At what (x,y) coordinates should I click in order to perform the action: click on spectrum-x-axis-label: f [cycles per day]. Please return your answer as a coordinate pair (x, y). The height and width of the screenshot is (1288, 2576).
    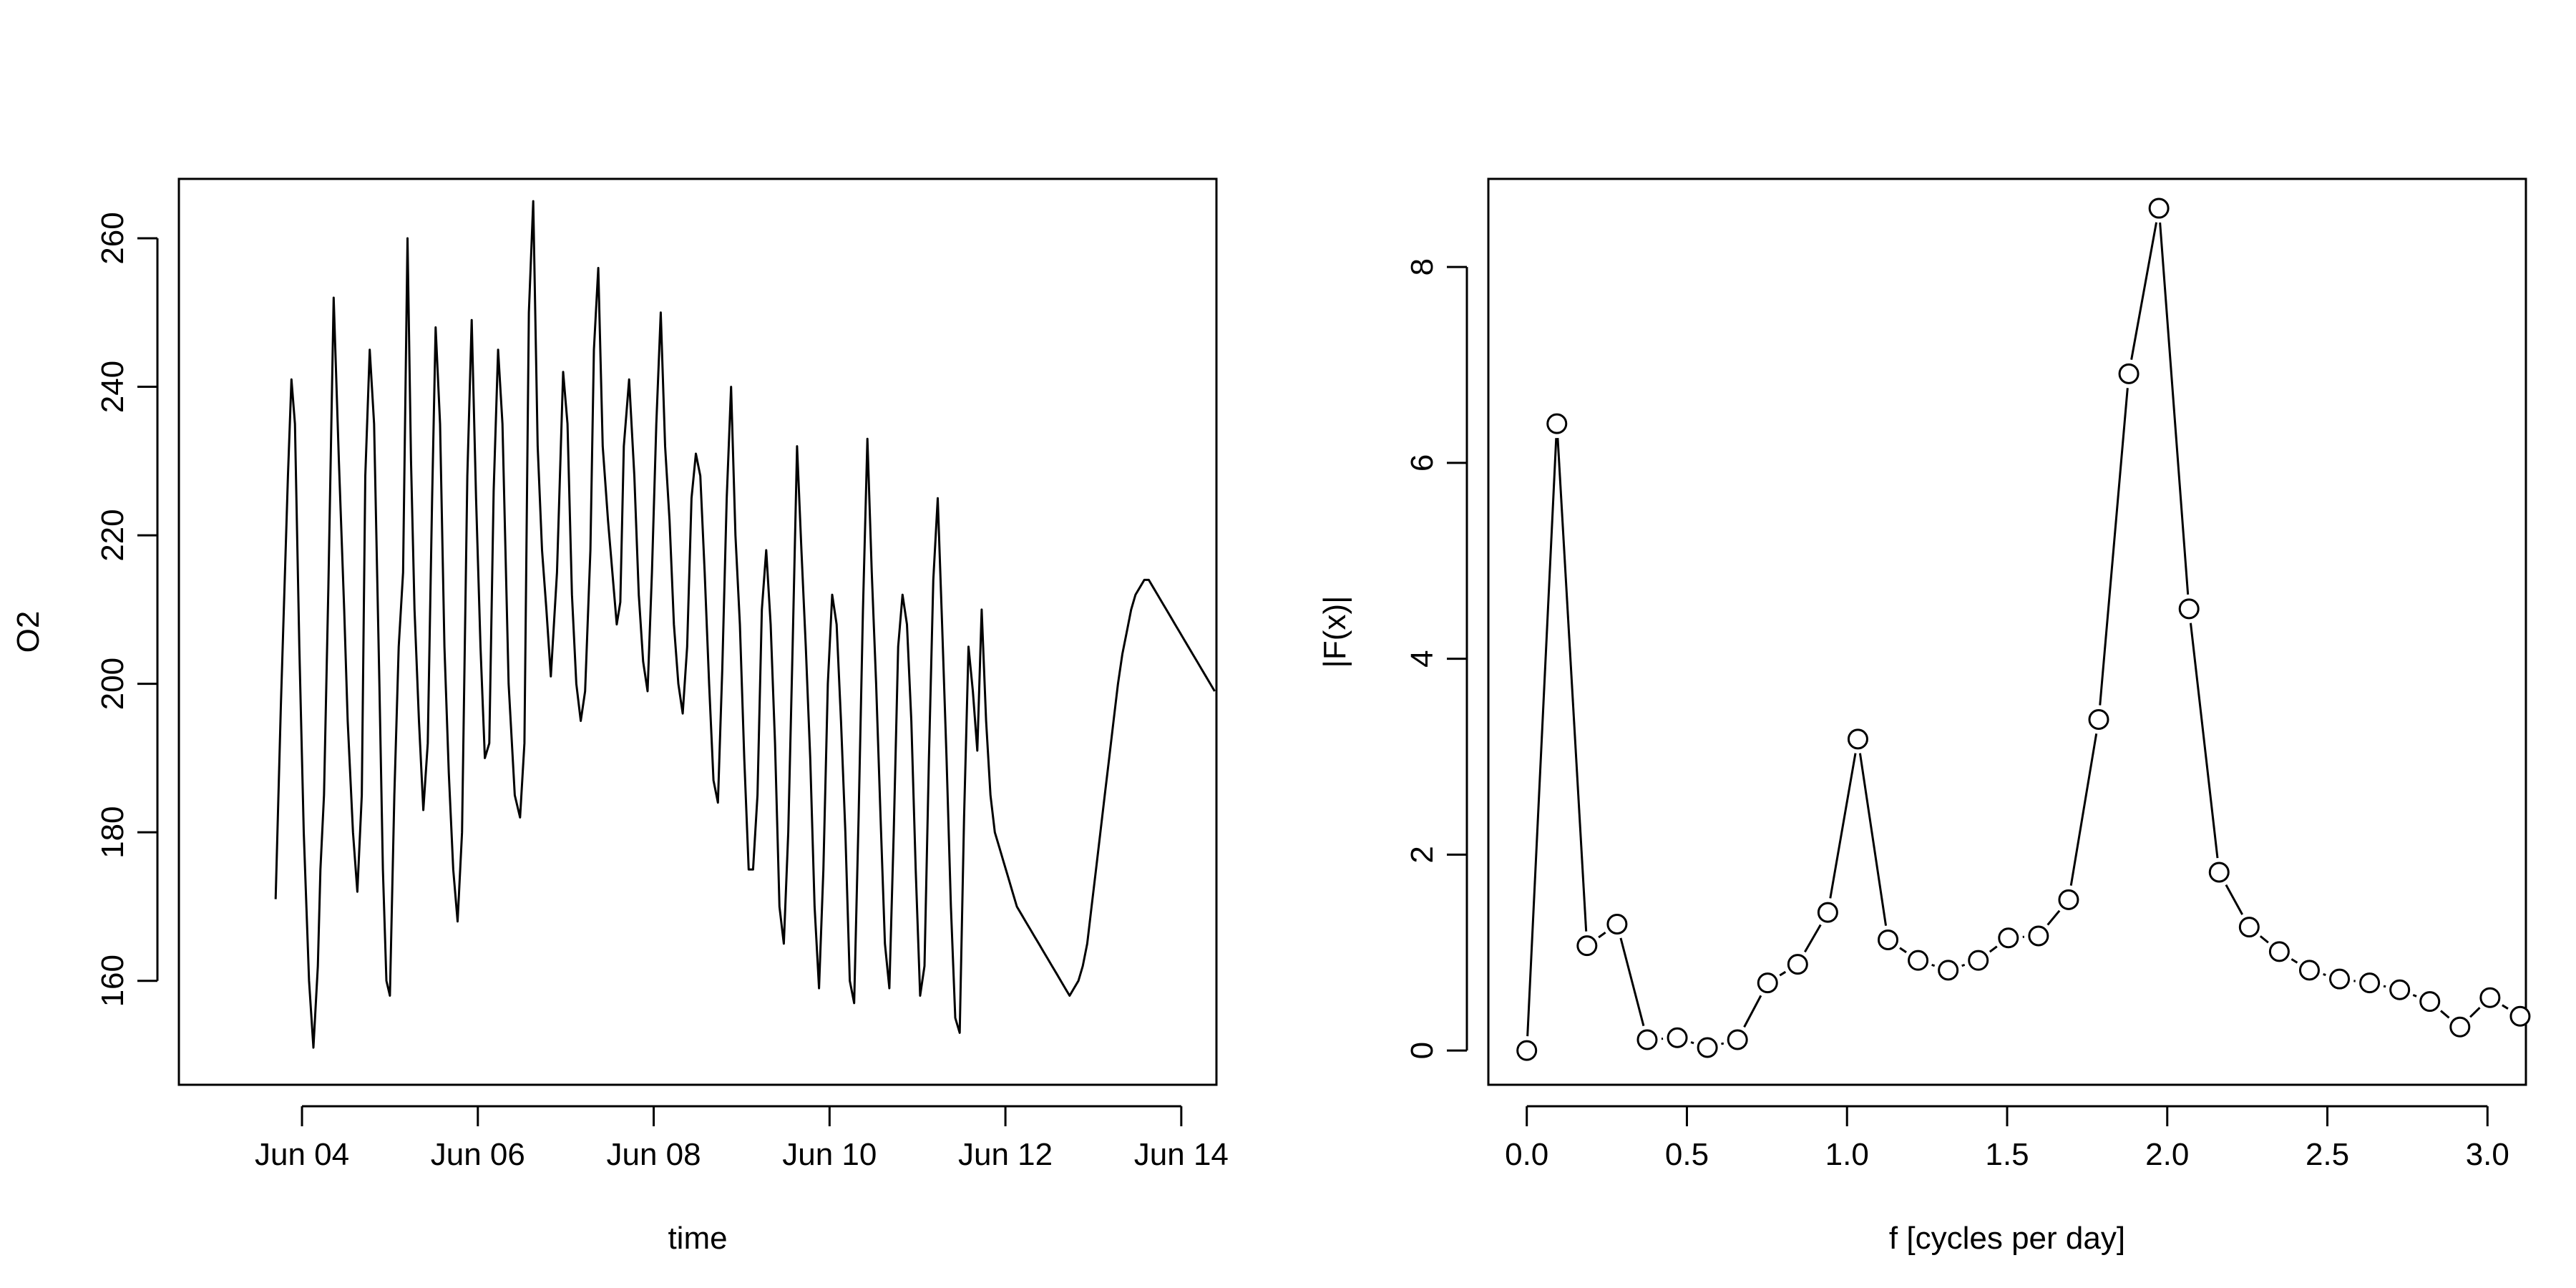
    Looking at the image, I should click on (2007, 1238).